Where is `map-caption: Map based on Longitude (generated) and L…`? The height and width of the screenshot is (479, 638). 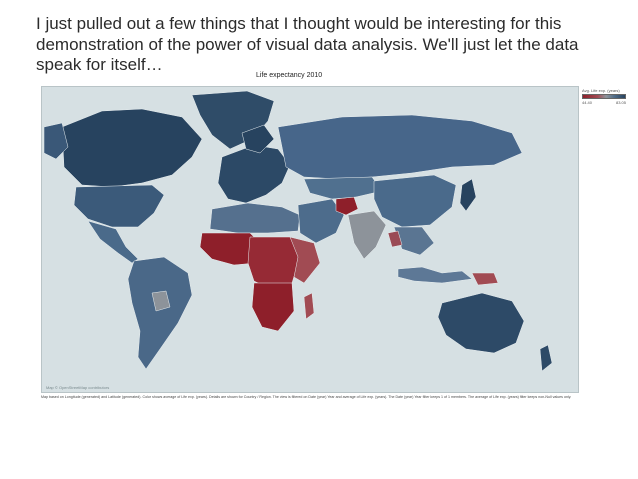
map-caption: Map based on Longitude (generated) and L… is located at coordinates (306, 397).